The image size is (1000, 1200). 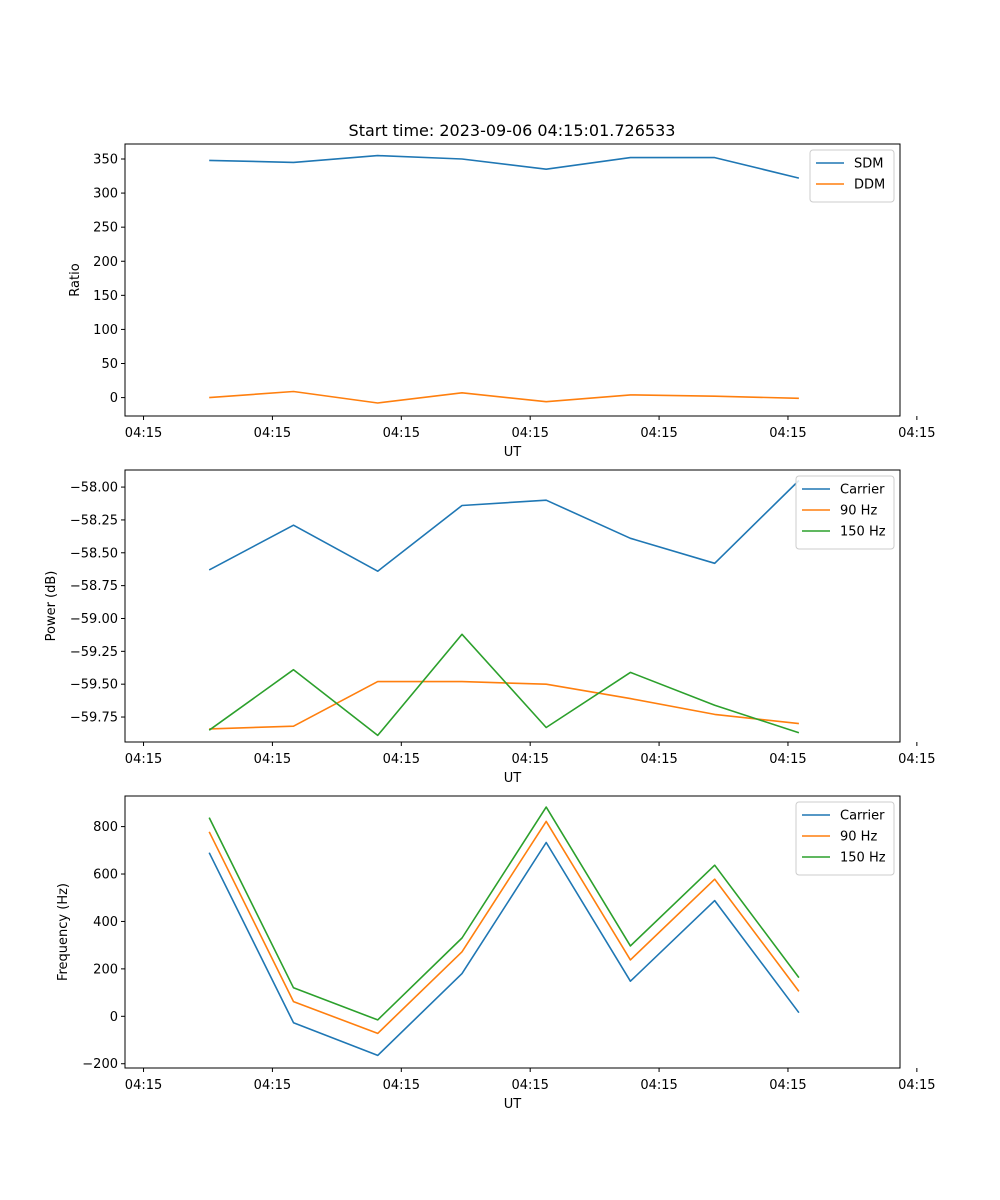 What do you see at coordinates (94, 652) in the screenshot?
I see `y-tick-label: −59.25` at bounding box center [94, 652].